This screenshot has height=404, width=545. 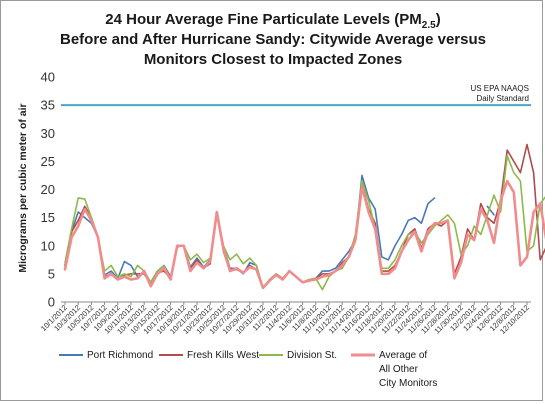 I want to click on y-tick-label: 40, so click(x=48, y=77).